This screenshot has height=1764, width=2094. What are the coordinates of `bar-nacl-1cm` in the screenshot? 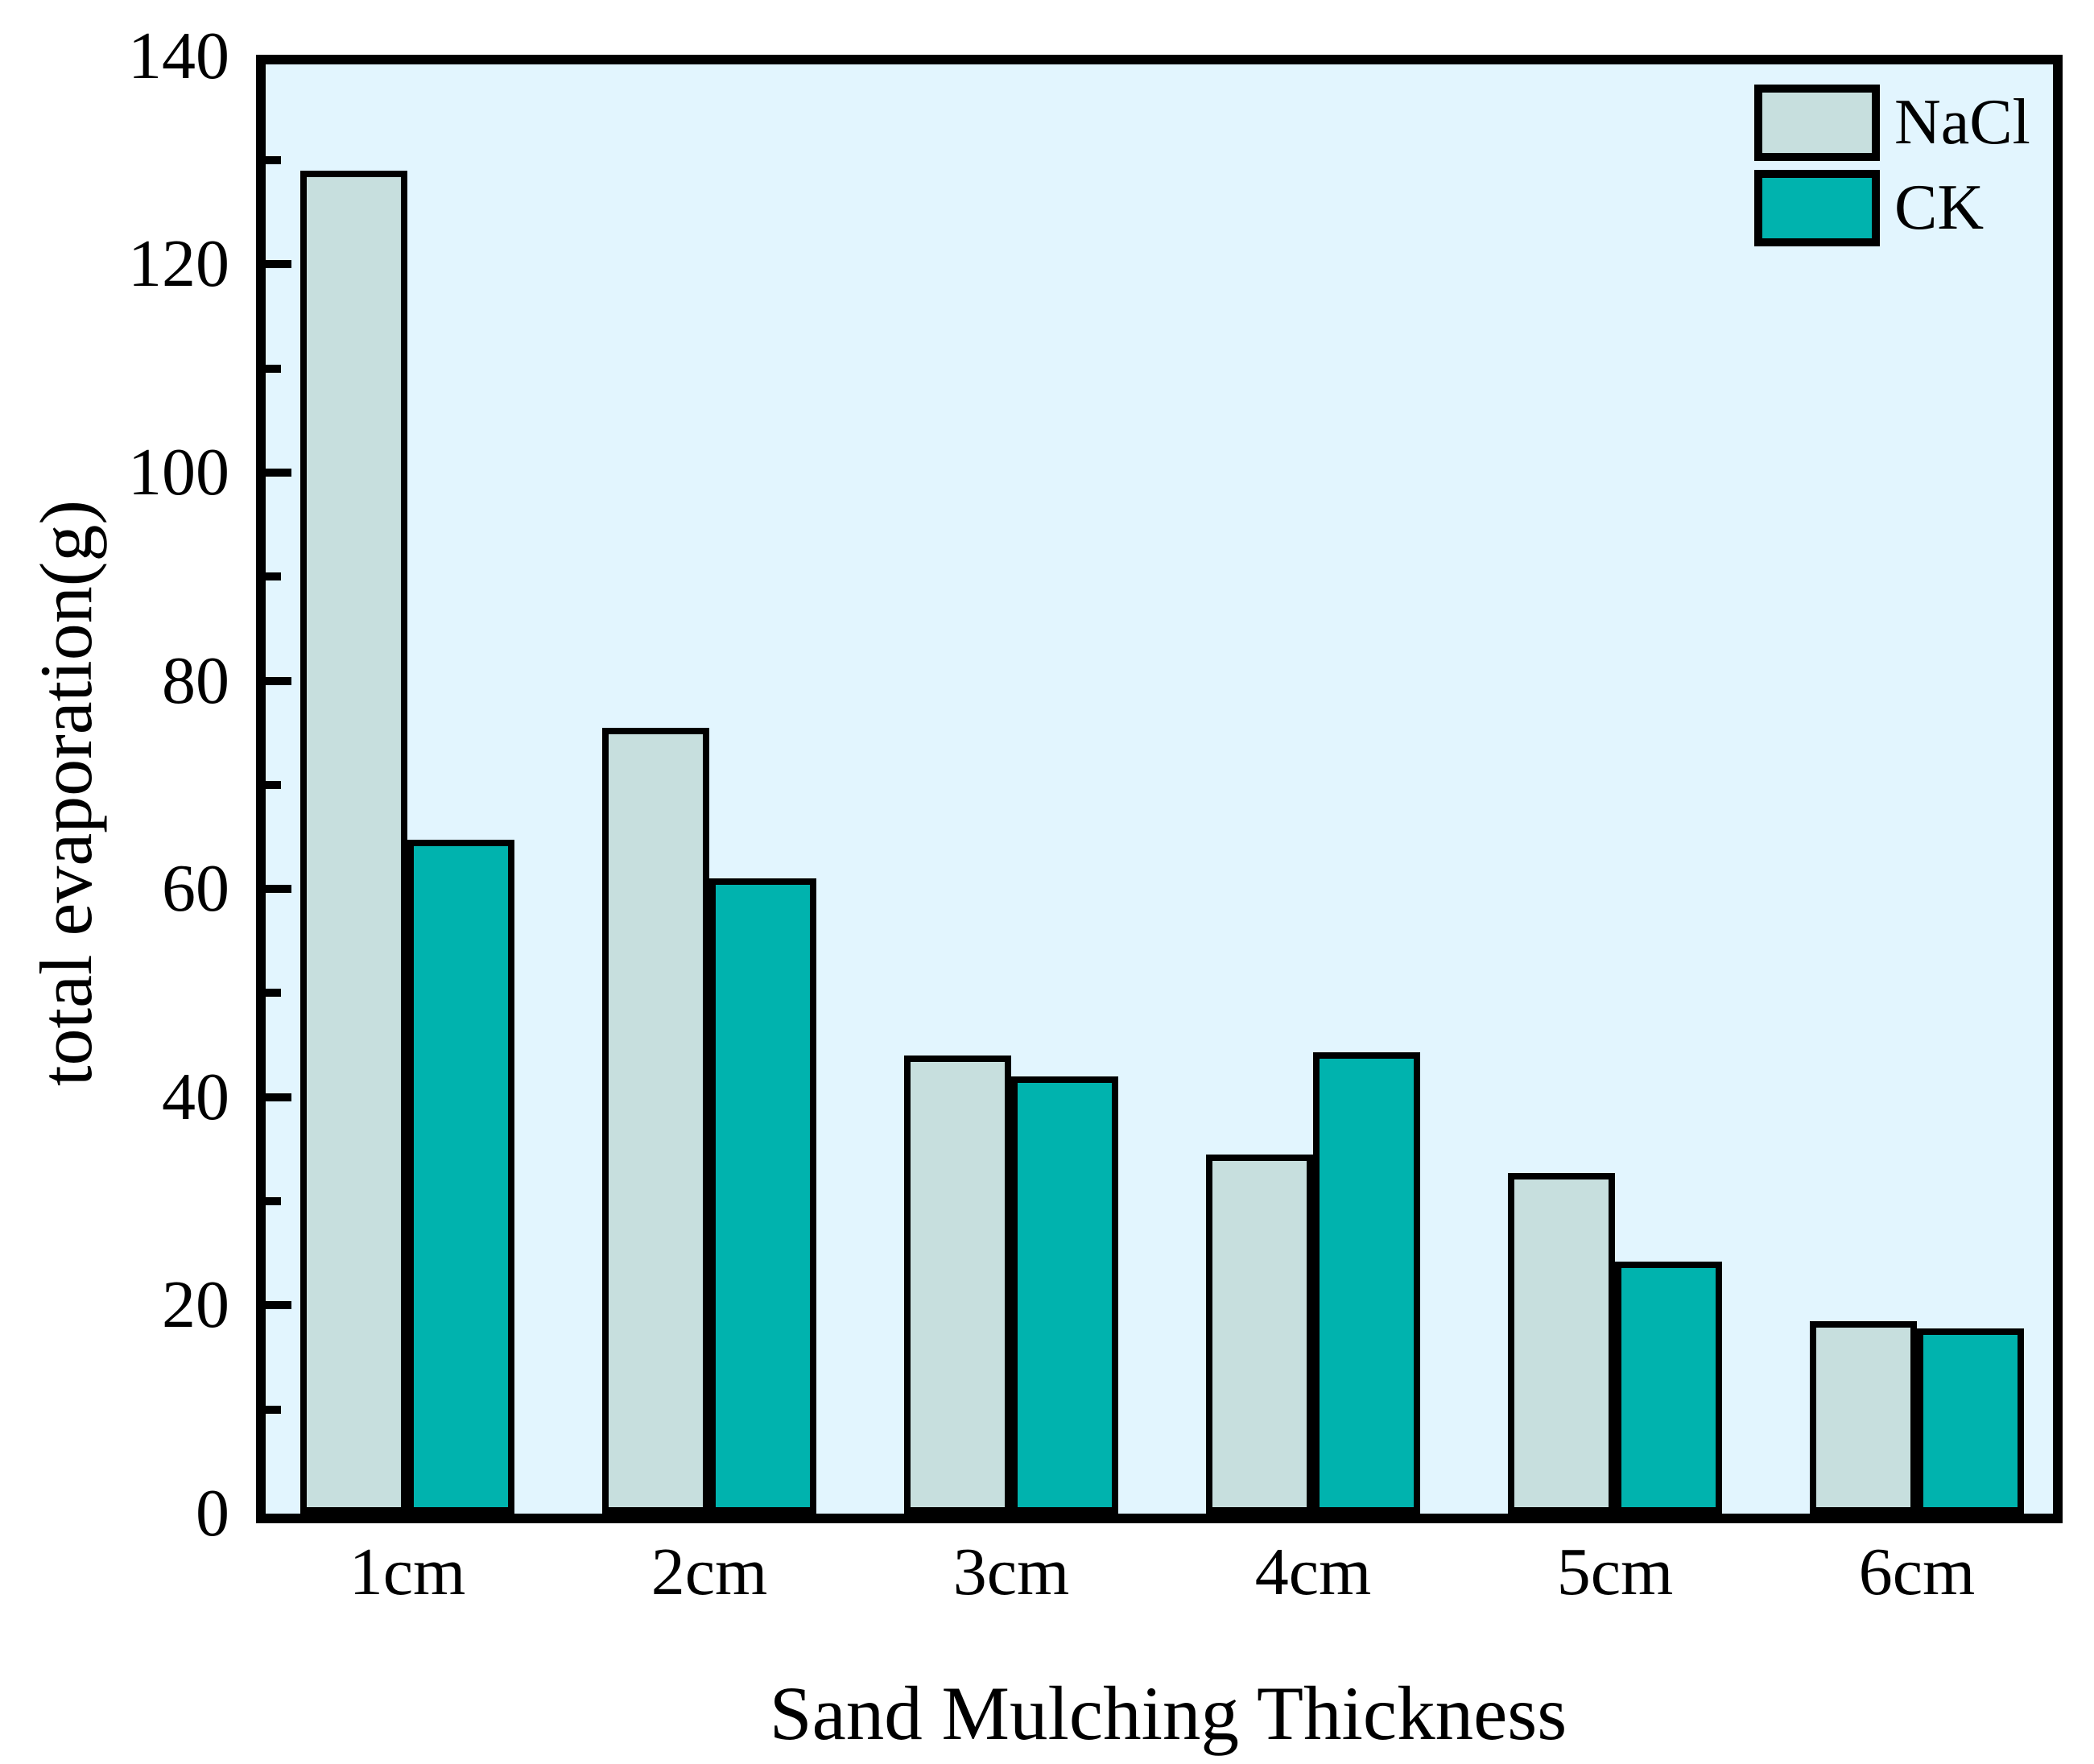 It's located at (353, 842).